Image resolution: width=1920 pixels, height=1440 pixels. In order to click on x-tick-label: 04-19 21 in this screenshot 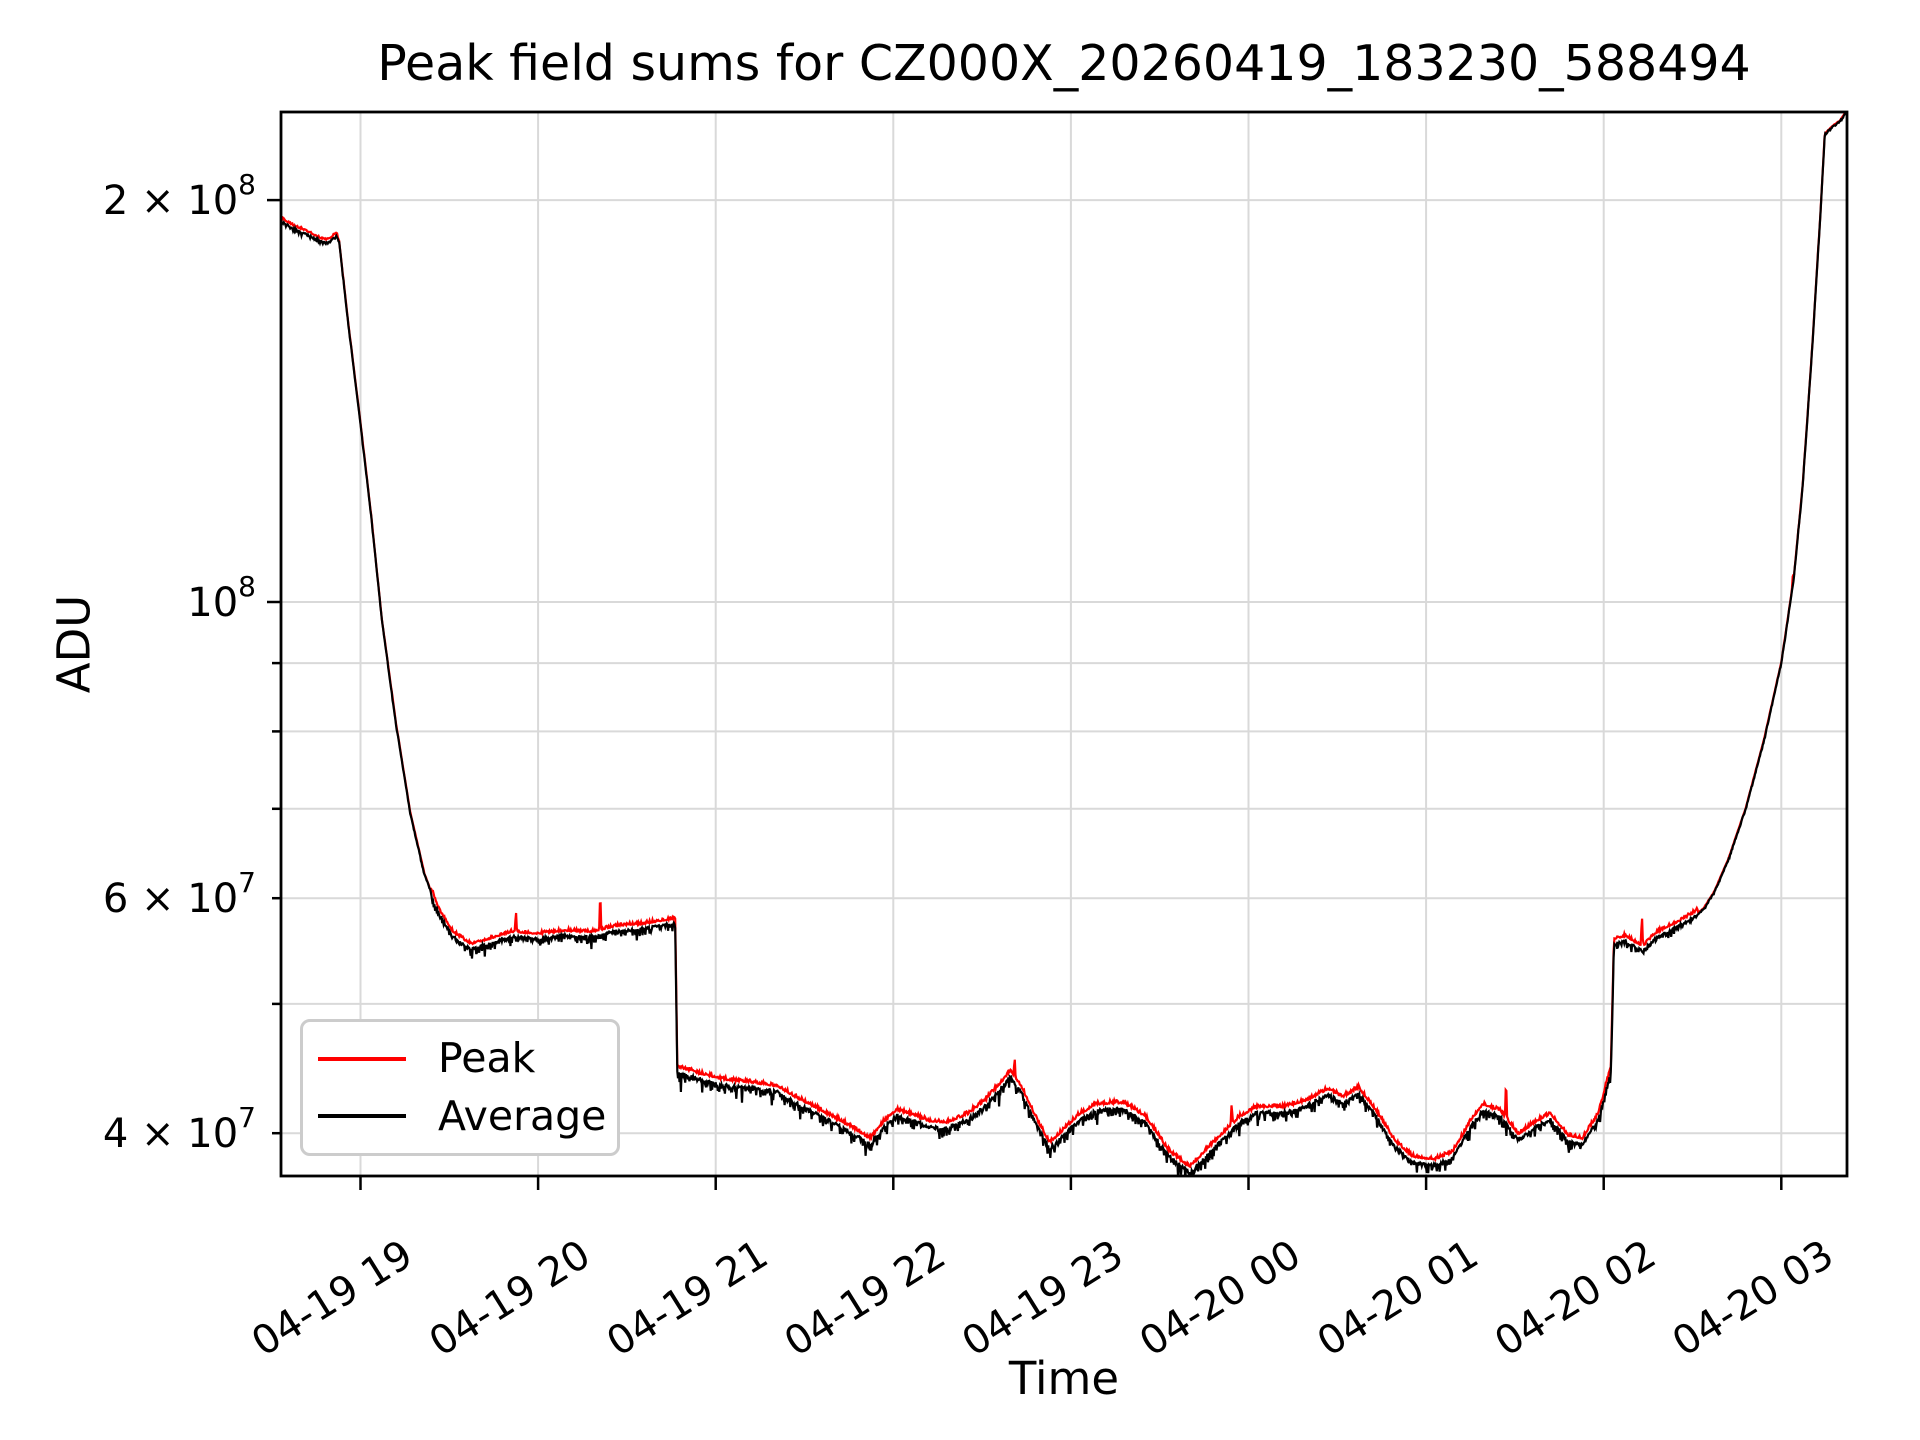, I will do `click(687, 1298)`.